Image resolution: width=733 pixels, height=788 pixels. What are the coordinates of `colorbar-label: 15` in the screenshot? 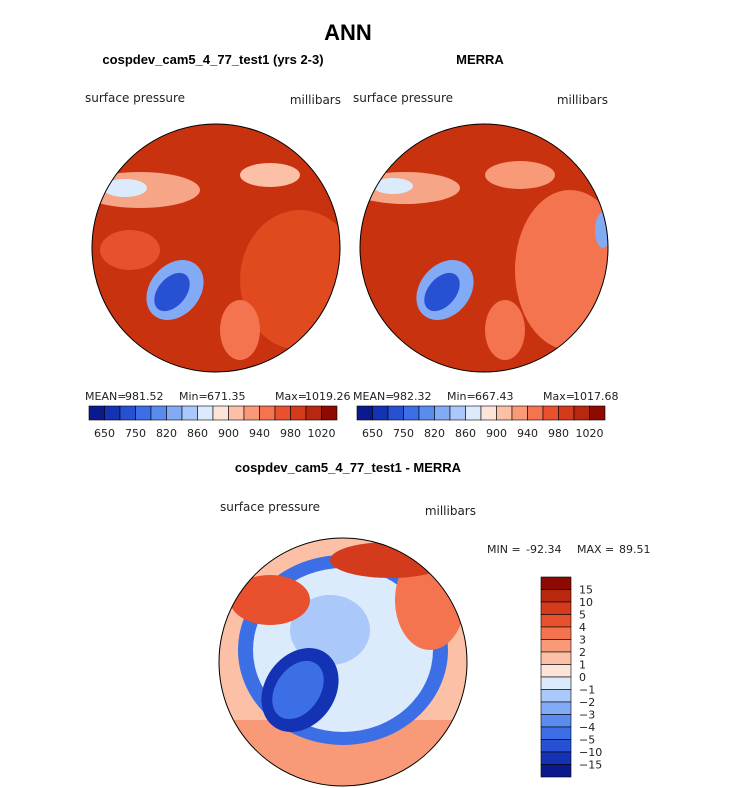 It's located at (586, 590).